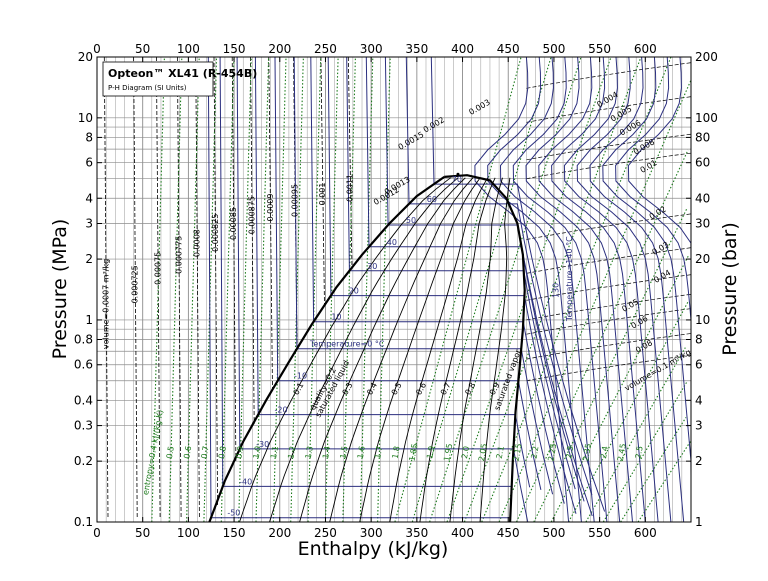  What do you see at coordinates (699, 426) in the screenshot?
I see `y-tick-label-right: 3` at bounding box center [699, 426].